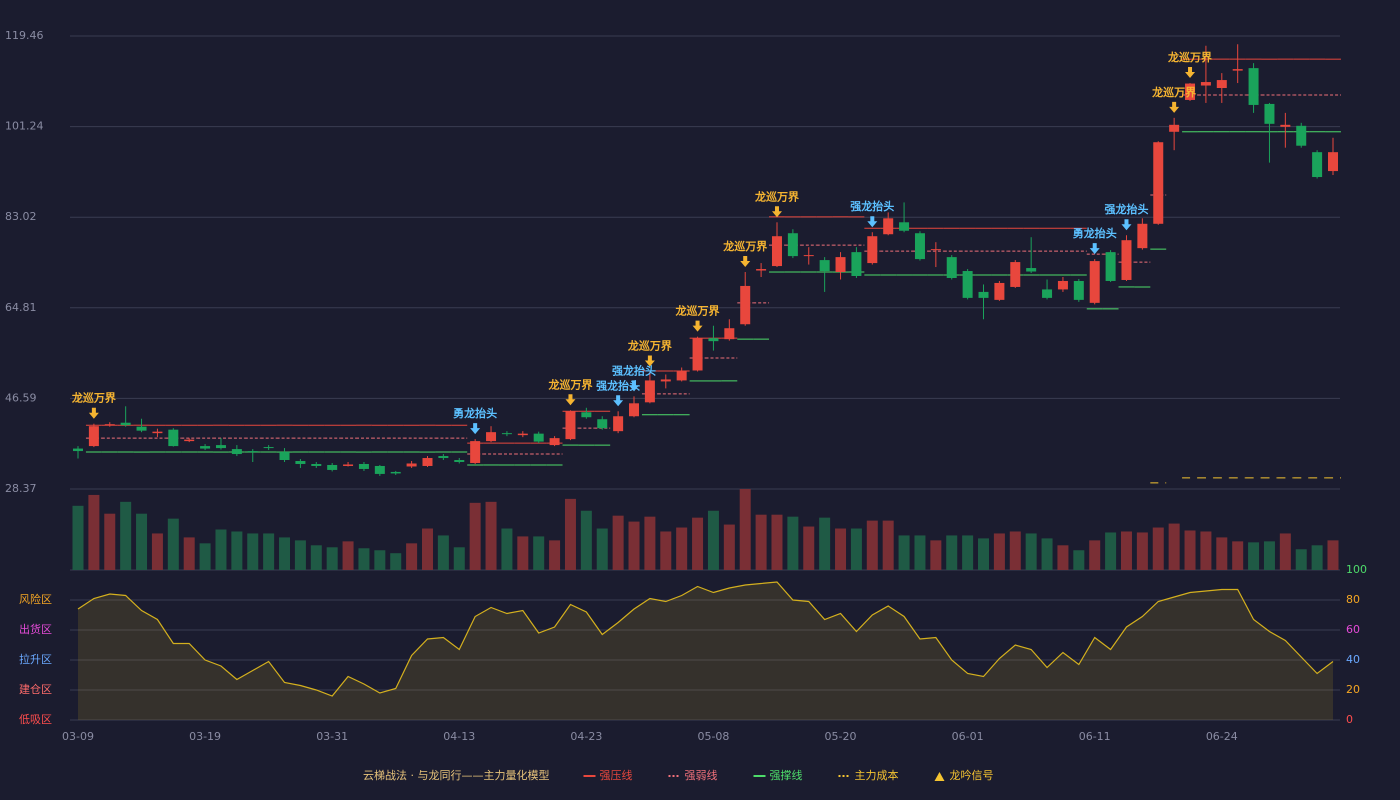 This screenshot has width=1400, height=800. Describe the element at coordinates (1349, 719) in the screenshot. I see `y-tick-label: 0` at that location.